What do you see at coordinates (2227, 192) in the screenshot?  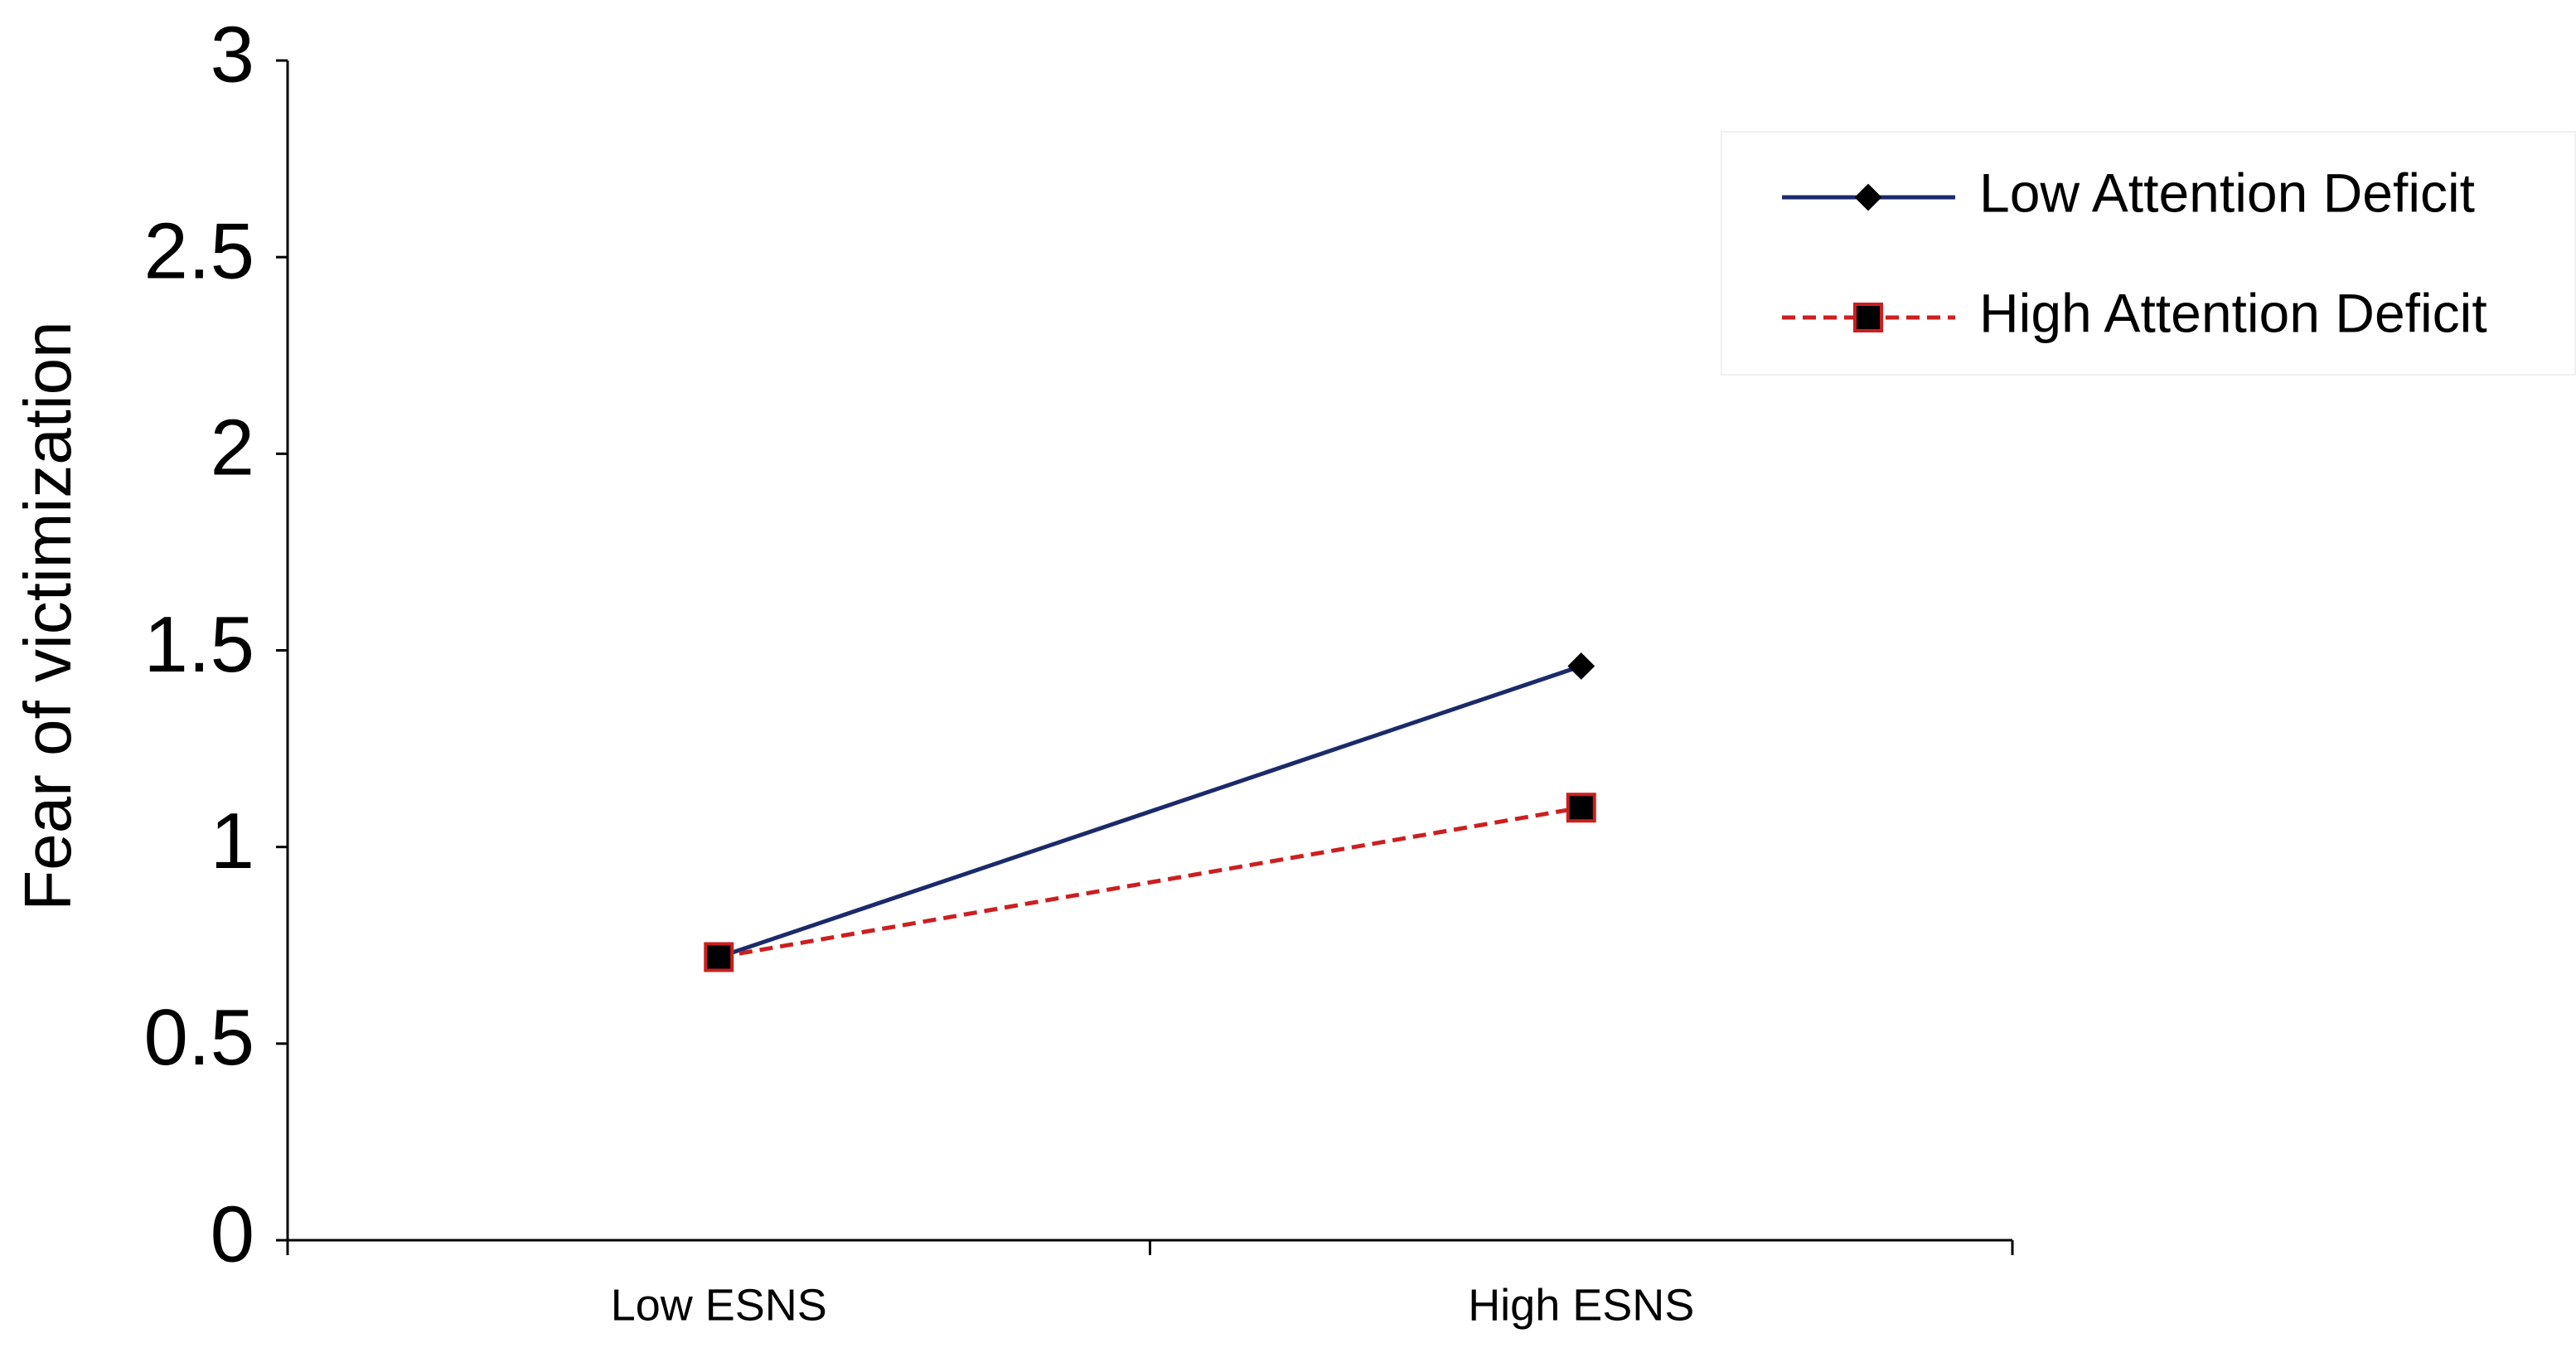 I see `legend-label: Low Attention Deficit` at bounding box center [2227, 192].